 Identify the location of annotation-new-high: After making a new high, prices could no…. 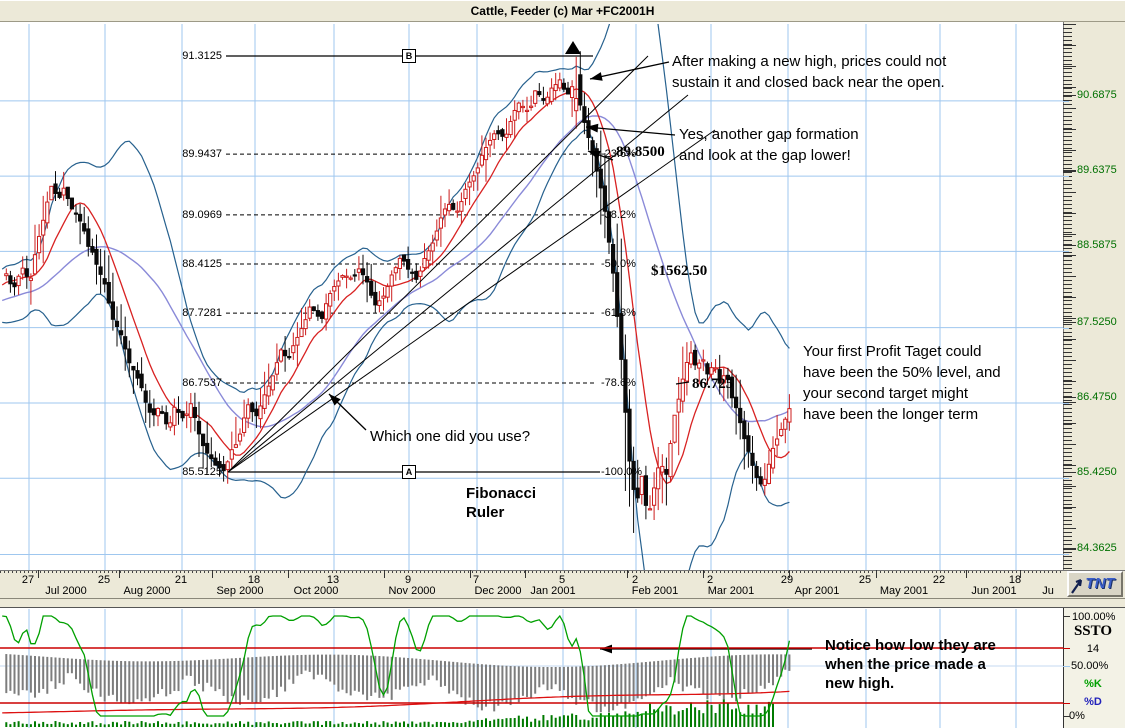
(809, 72).